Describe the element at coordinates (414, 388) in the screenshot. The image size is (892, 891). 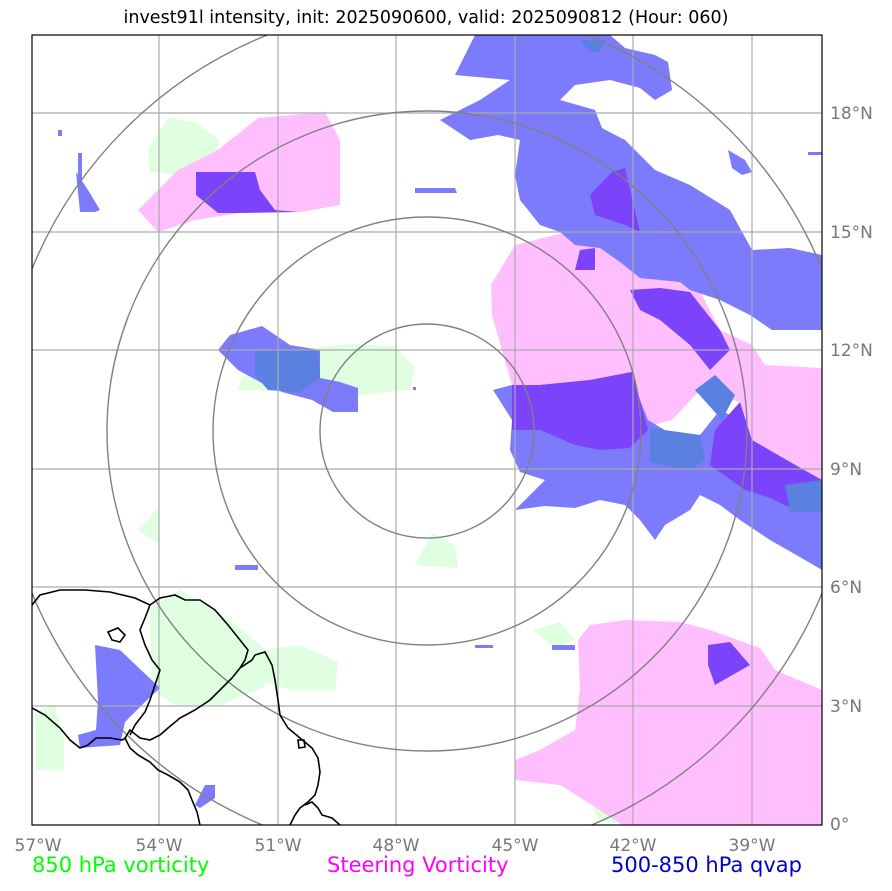
I see `center-marker` at that location.